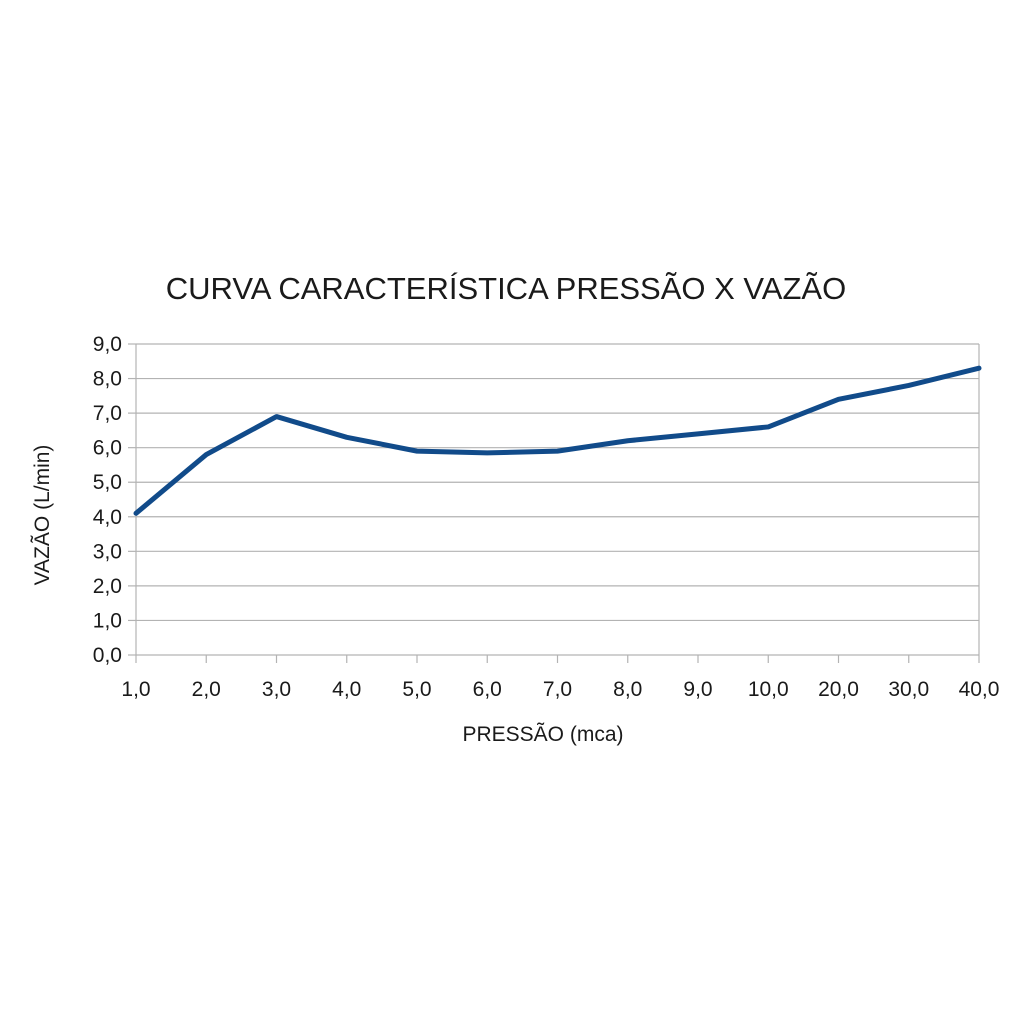 The width and height of the screenshot is (1024, 1024). Describe the element at coordinates (107, 413) in the screenshot. I see `y-tick-label: 7,0` at that location.